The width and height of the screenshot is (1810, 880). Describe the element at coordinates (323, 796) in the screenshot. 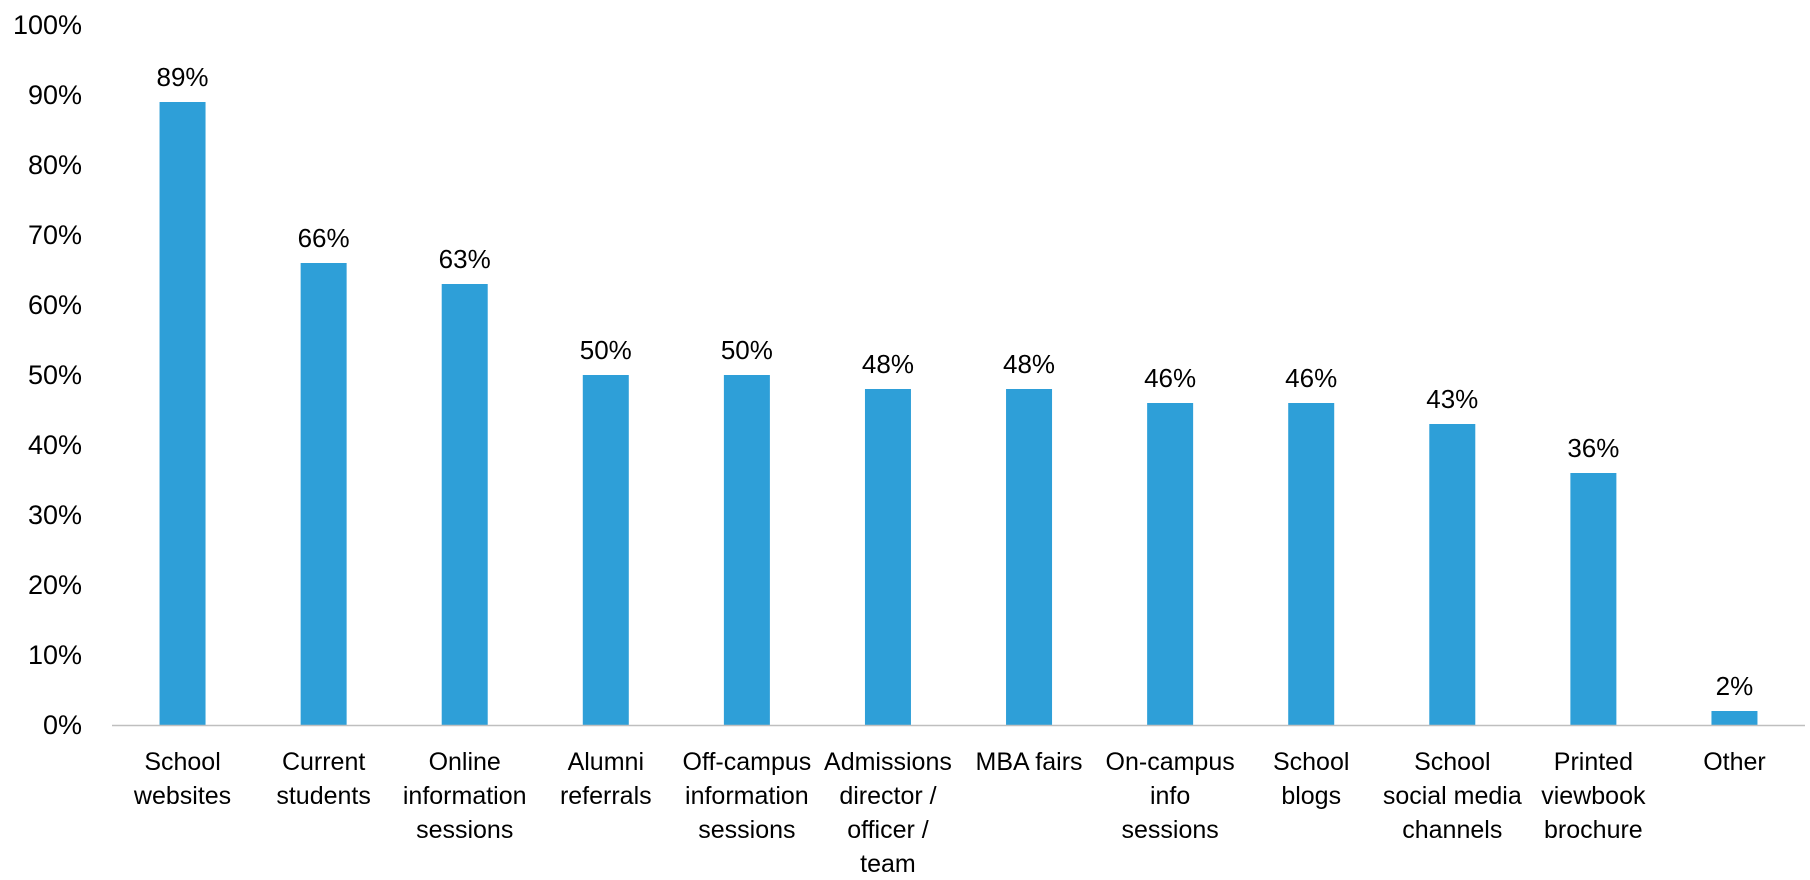

I see `category-label-line: students` at that location.